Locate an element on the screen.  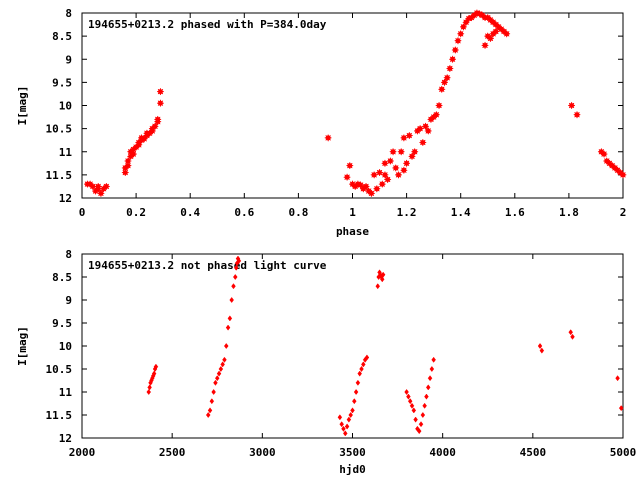
chart-1-x-tick-label: 4500 is located at coordinates (533, 452).